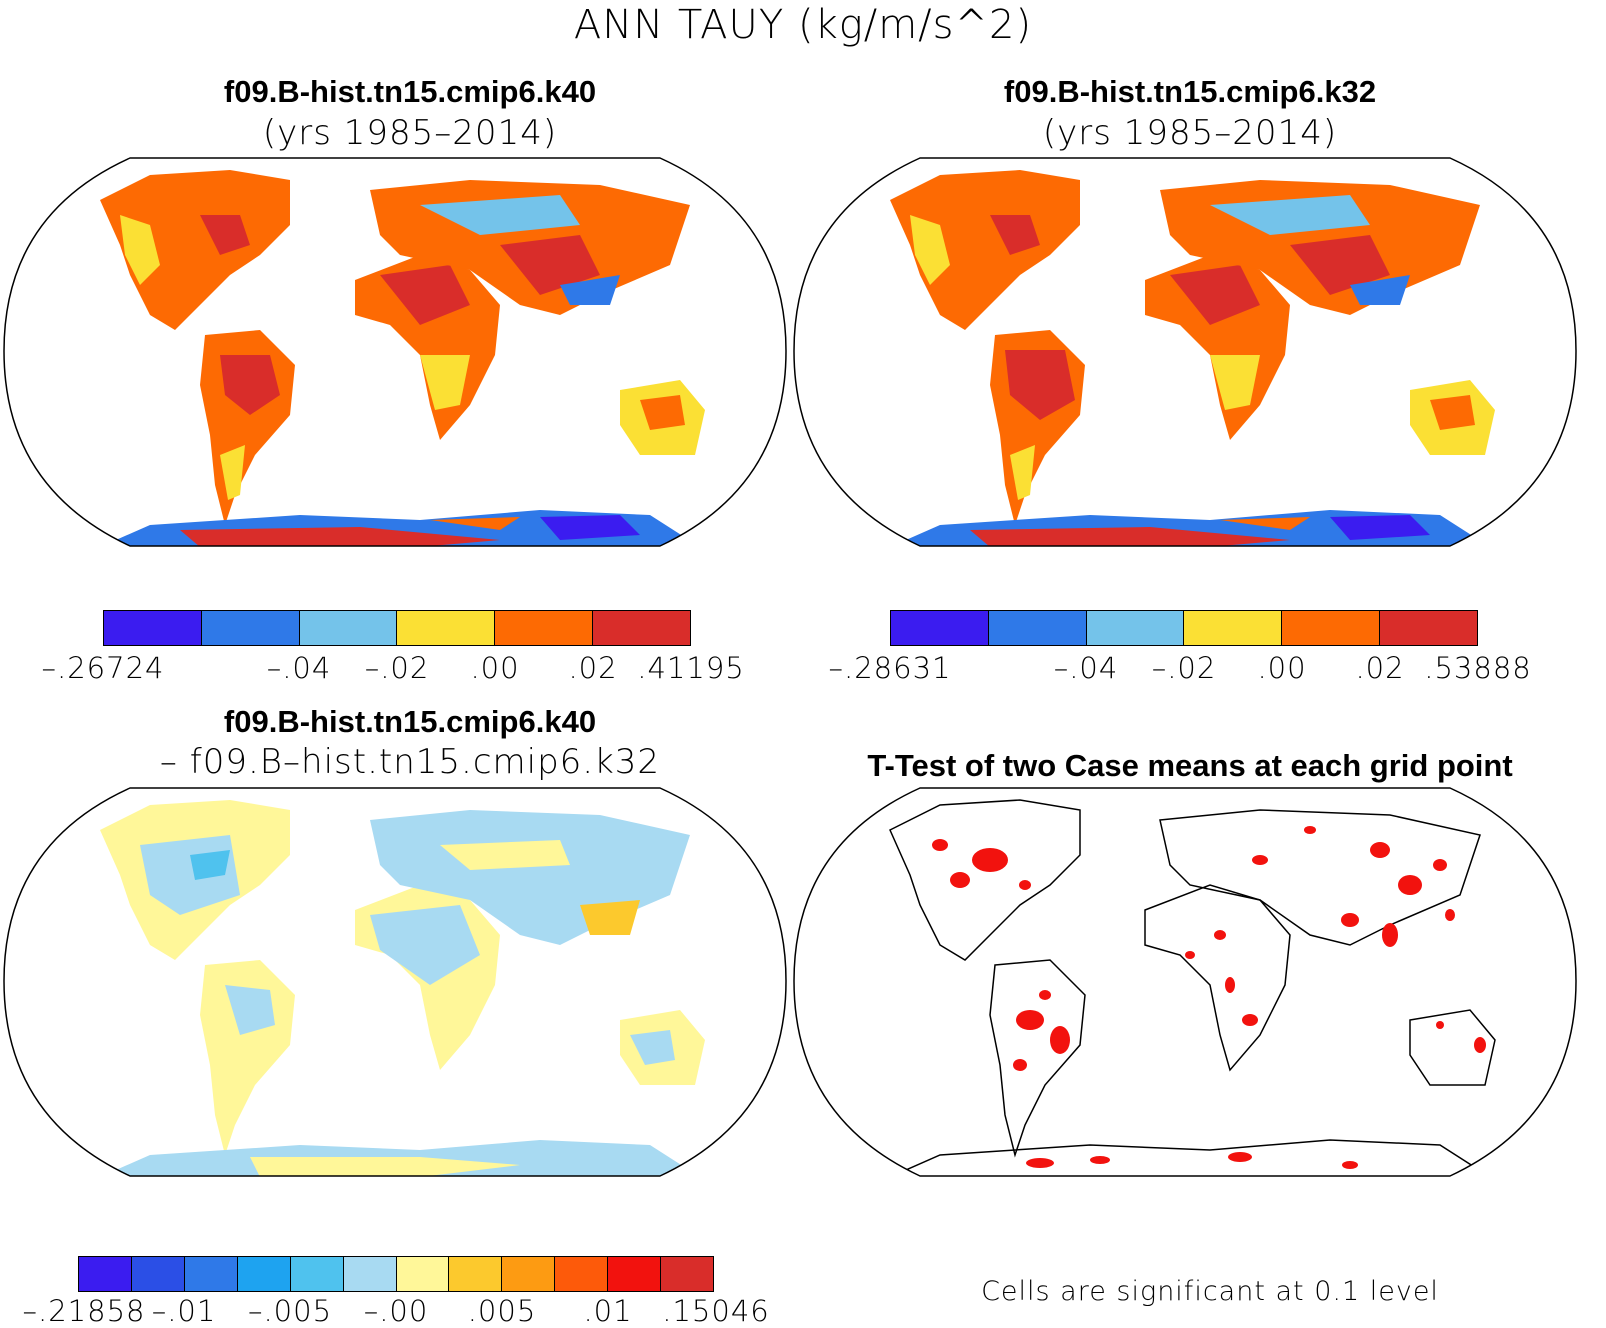 This screenshot has width=1606, height=1328. Describe the element at coordinates (1210, 1291) in the screenshot. I see `significance-note: Cells are significant at 0.1 level` at that location.